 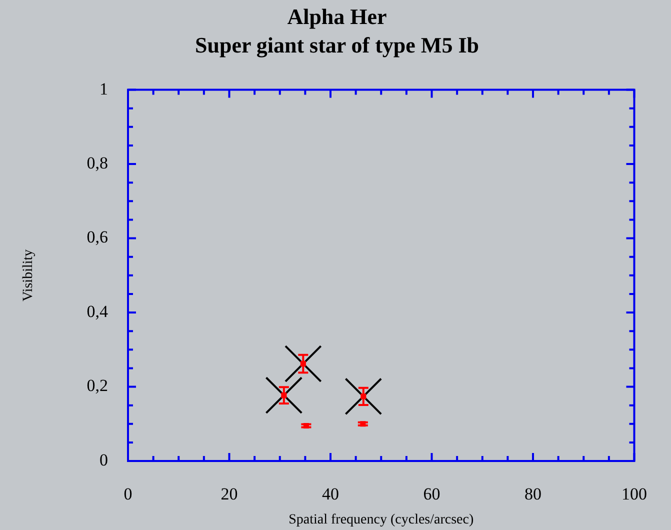 What do you see at coordinates (28, 275) in the screenshot?
I see `y-axis-title: Visibility` at bounding box center [28, 275].